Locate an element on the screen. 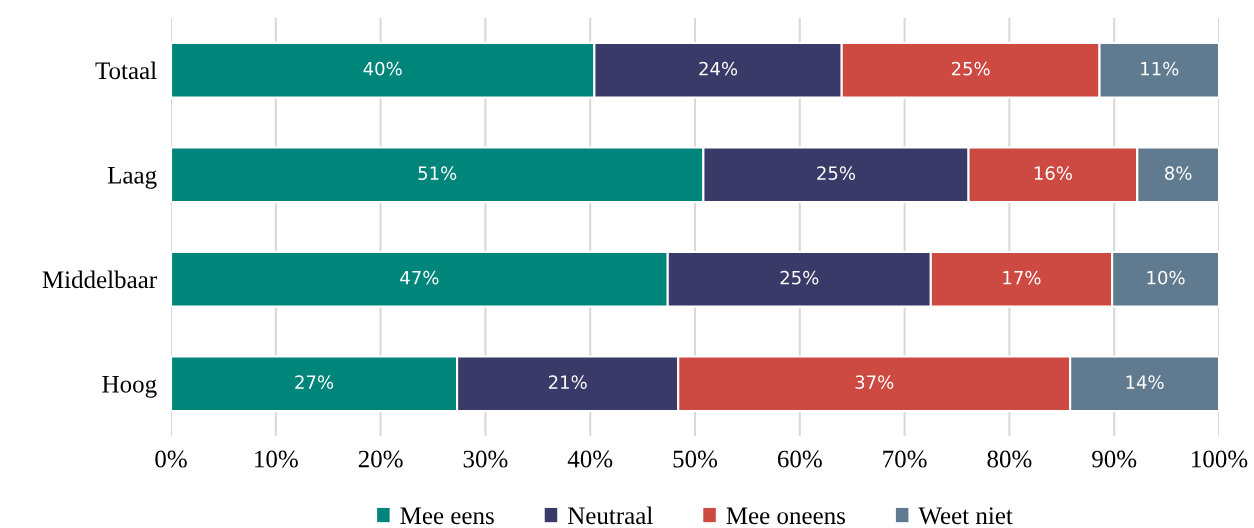 This screenshot has width=1254, height=528. data-label: 11% is located at coordinates (1160, 68).